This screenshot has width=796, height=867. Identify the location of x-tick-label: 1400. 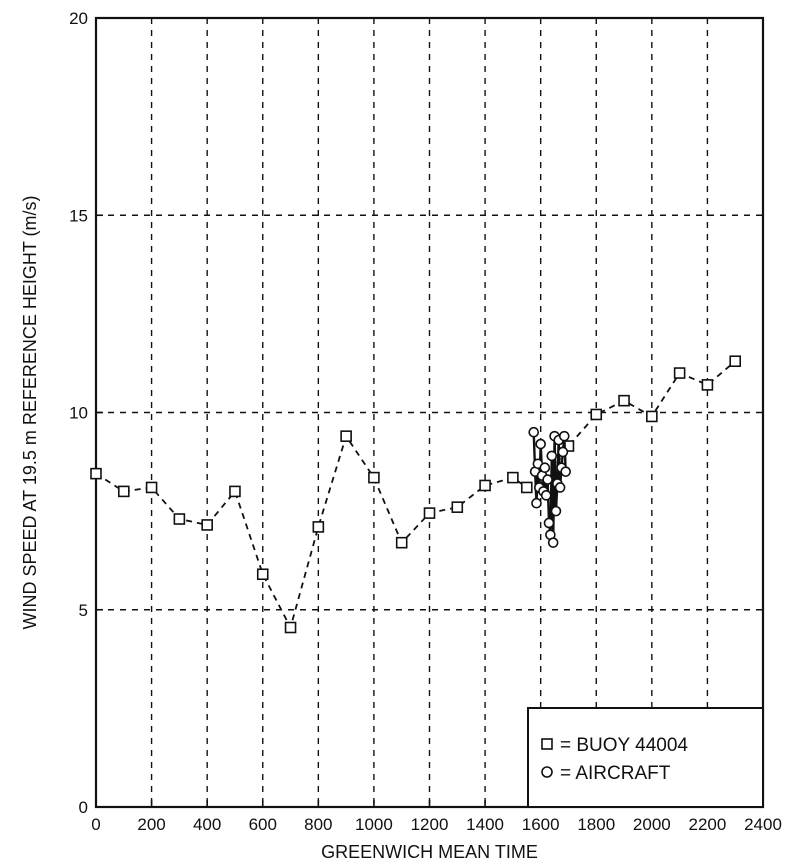
(485, 824).